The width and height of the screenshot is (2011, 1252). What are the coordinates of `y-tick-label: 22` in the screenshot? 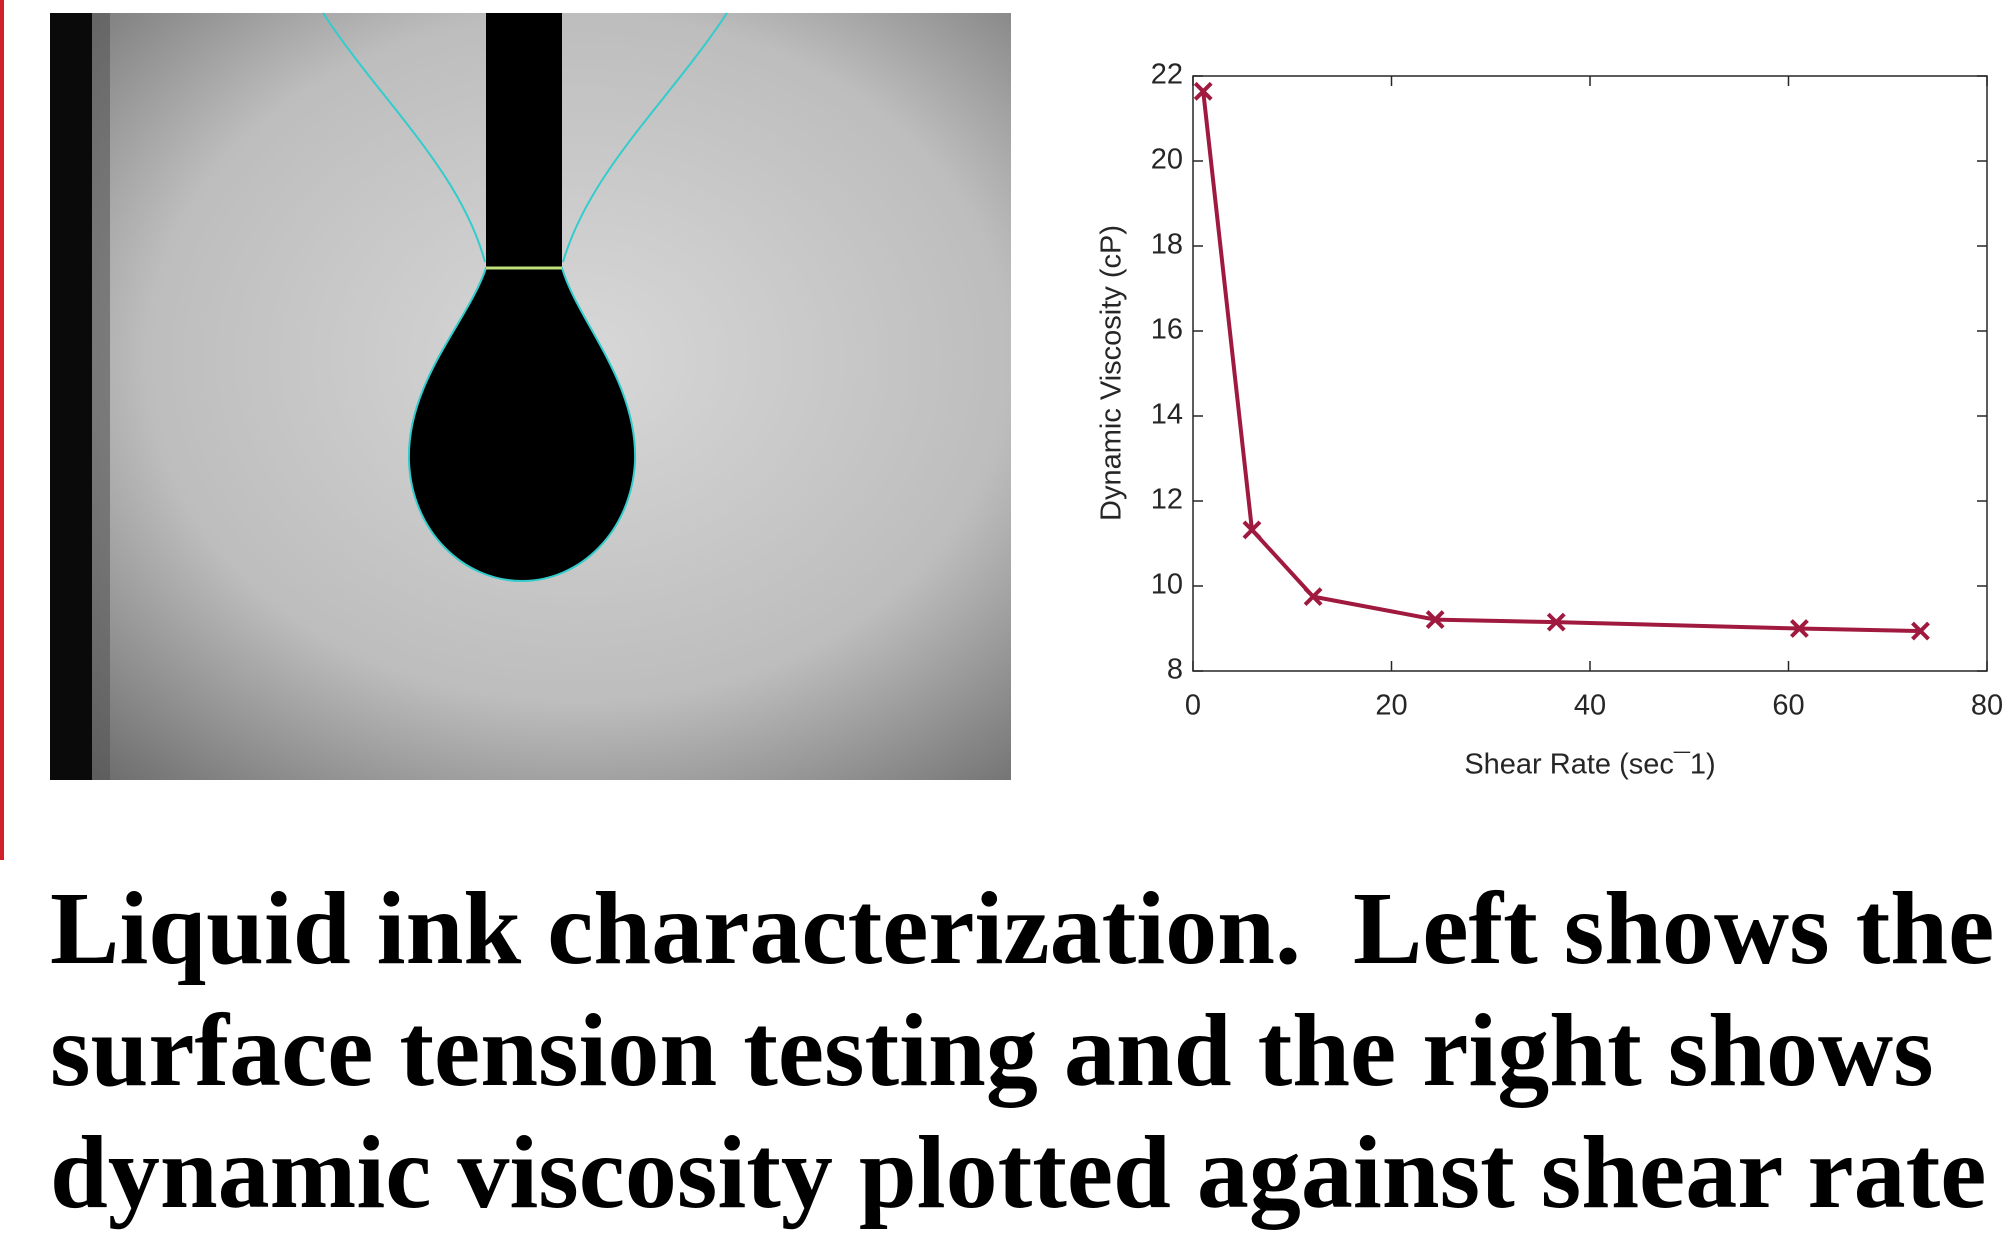 It's located at (1167, 75).